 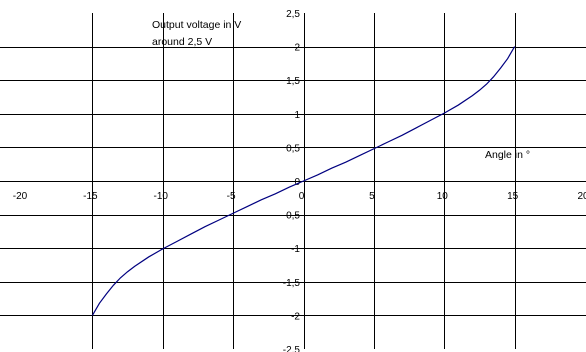 I want to click on x-annotation: Angle in °, so click(x=507, y=155).